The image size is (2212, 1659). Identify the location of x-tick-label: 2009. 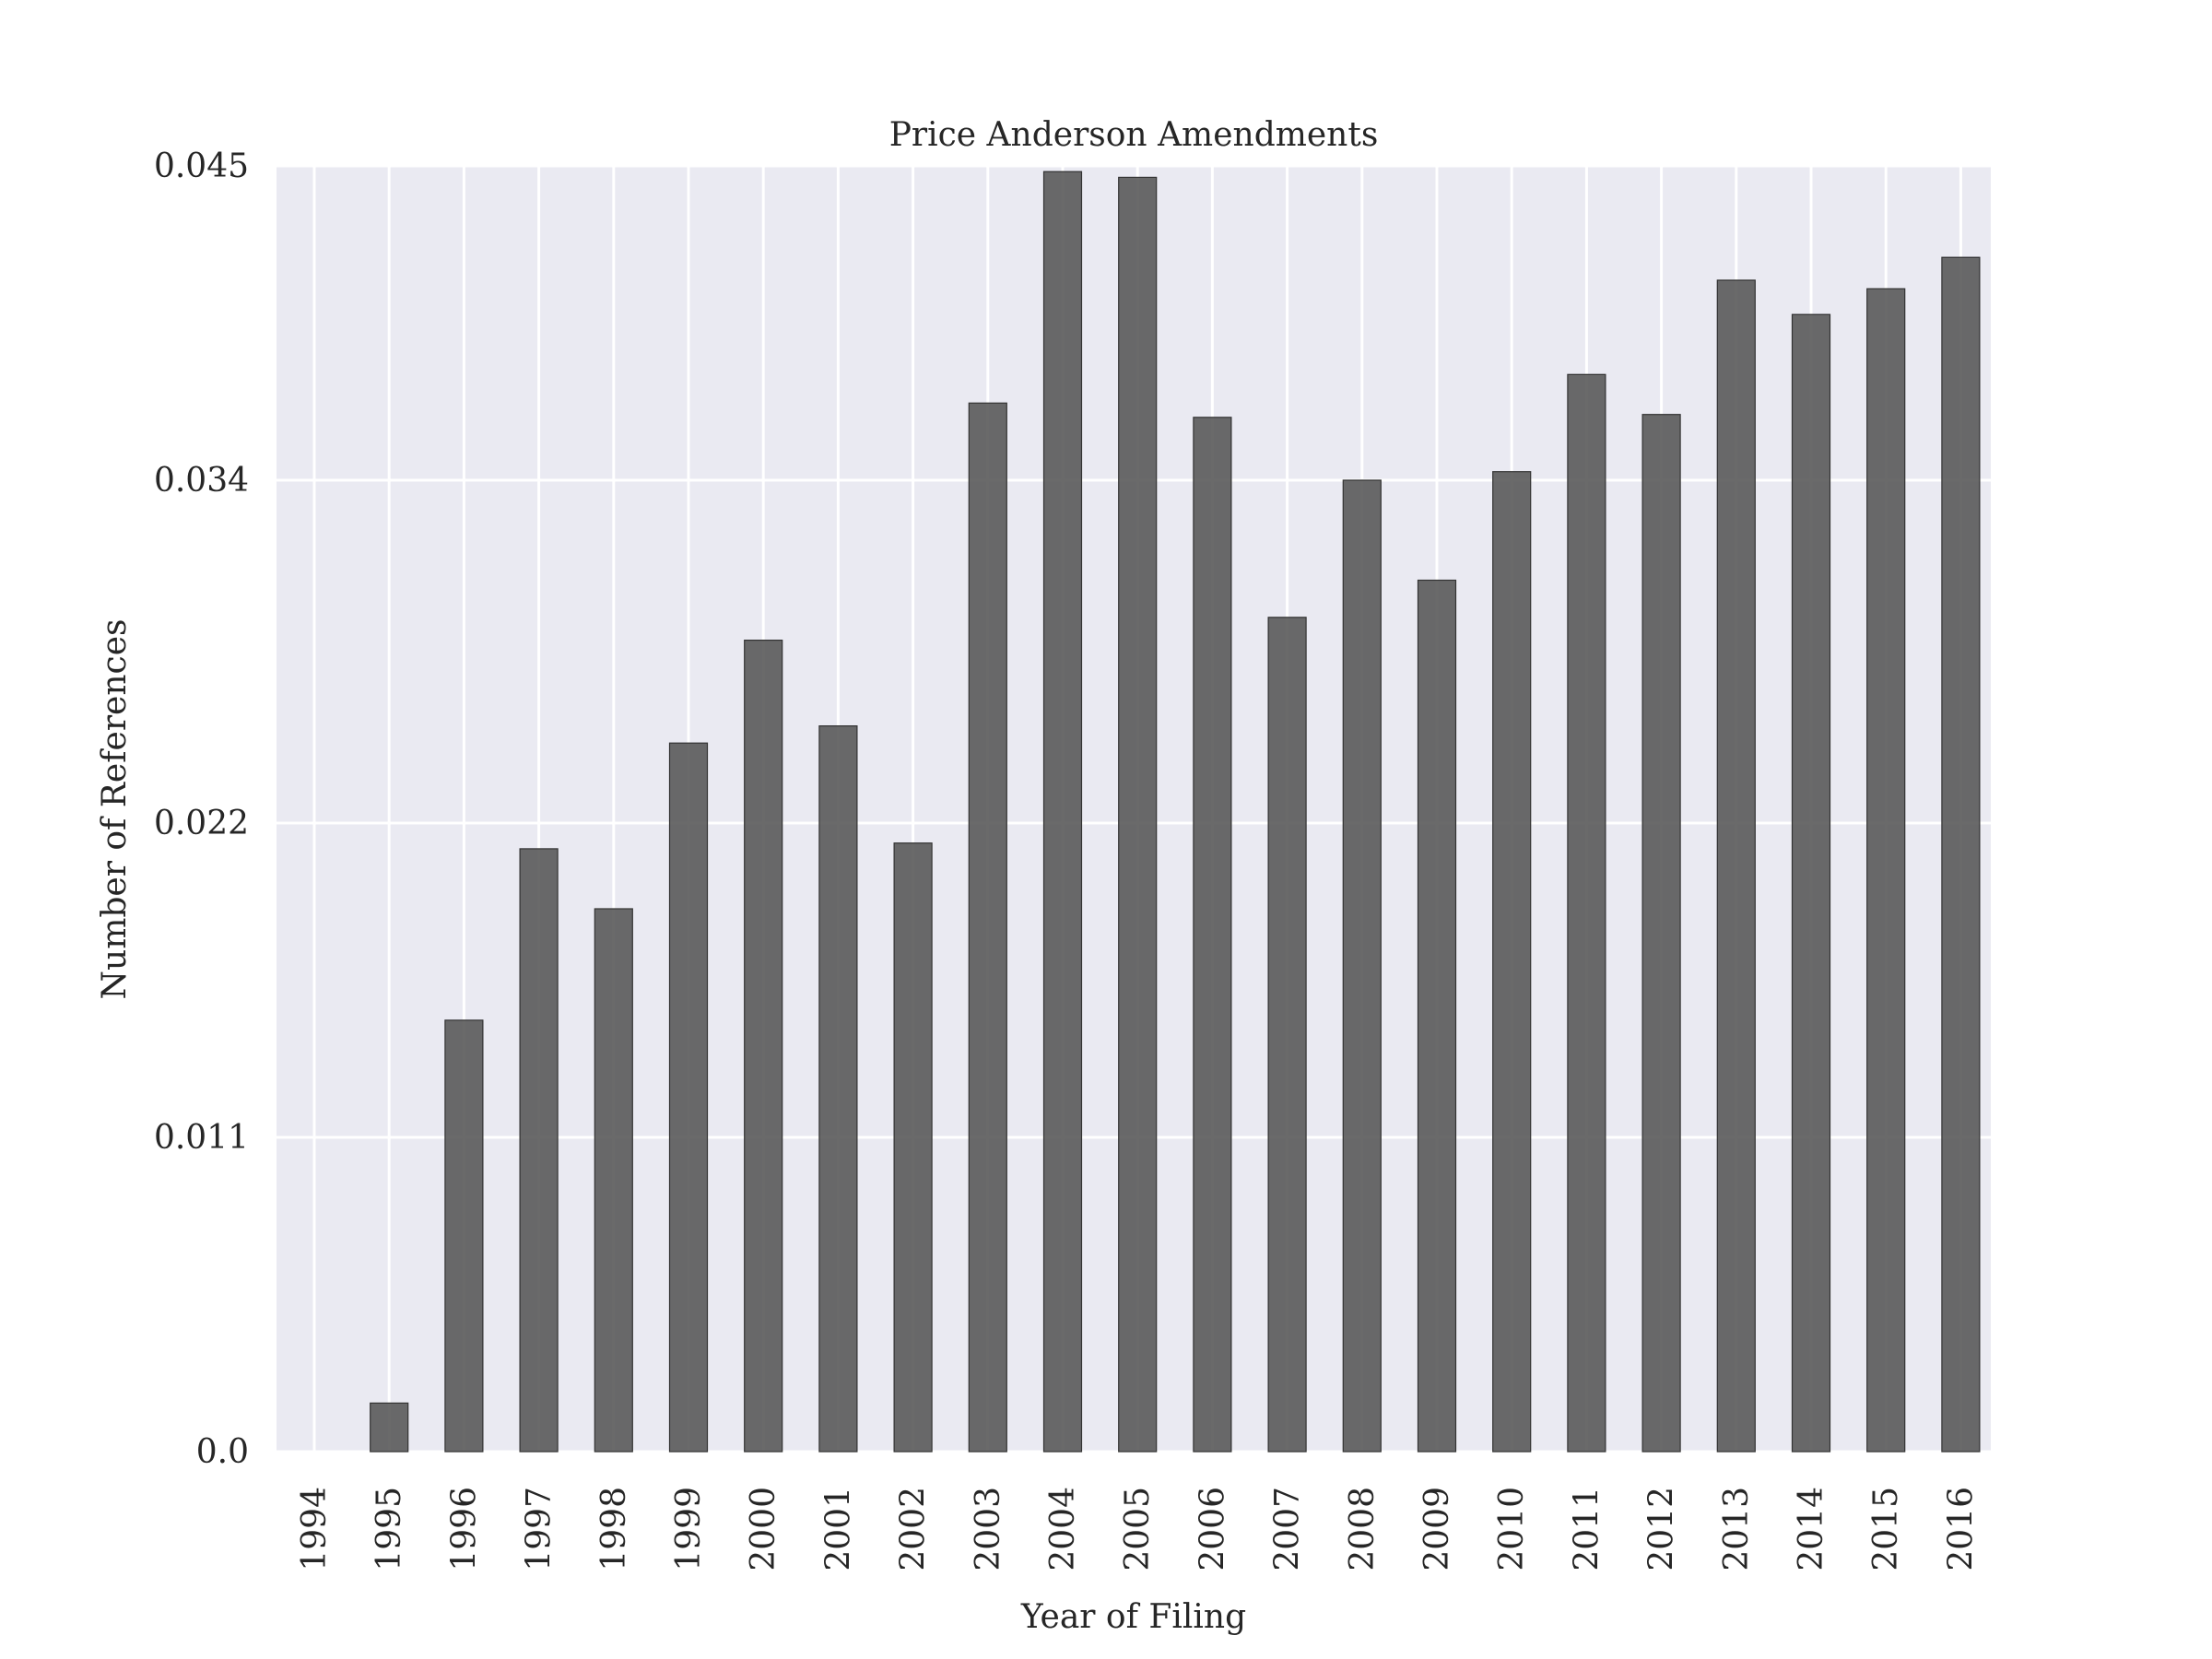
(1437, 1529).